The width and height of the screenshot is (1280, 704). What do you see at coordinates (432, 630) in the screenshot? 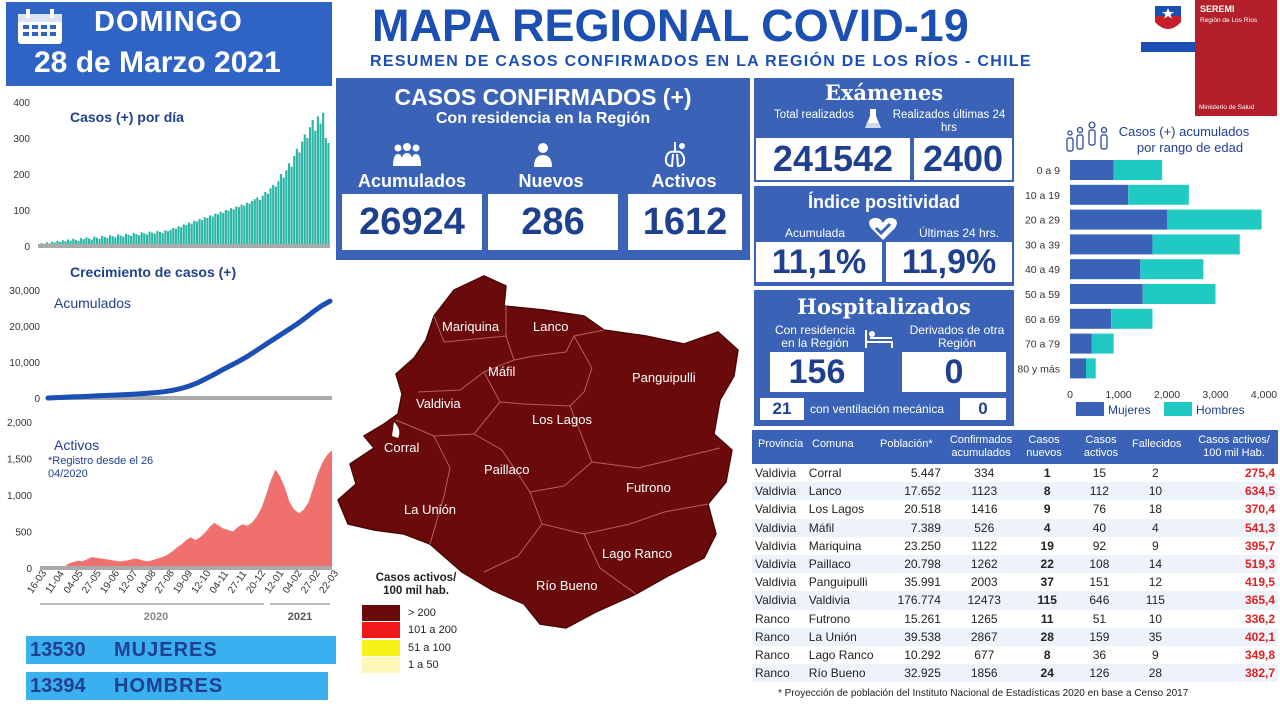
I see `legend-label: 101 a 200` at bounding box center [432, 630].